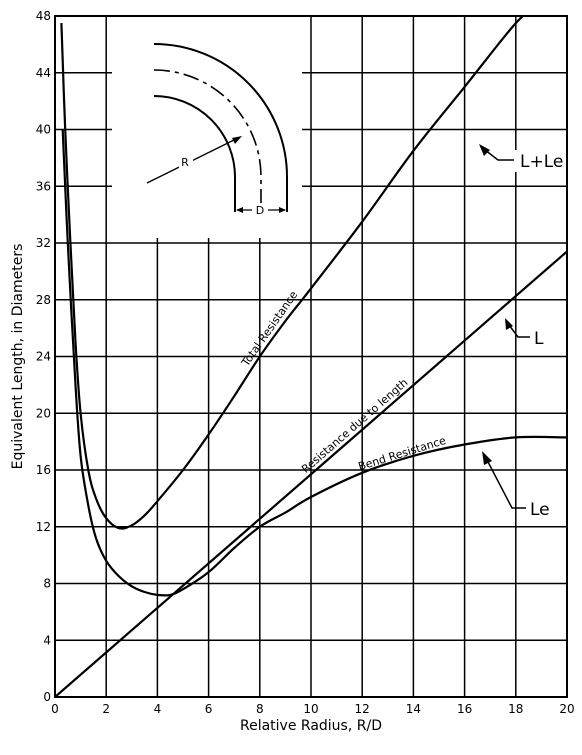 Image resolution: width=582 pixels, height=755 pixels. Describe the element at coordinates (47, 697) in the screenshot. I see `y-tick-label: 0` at that location.